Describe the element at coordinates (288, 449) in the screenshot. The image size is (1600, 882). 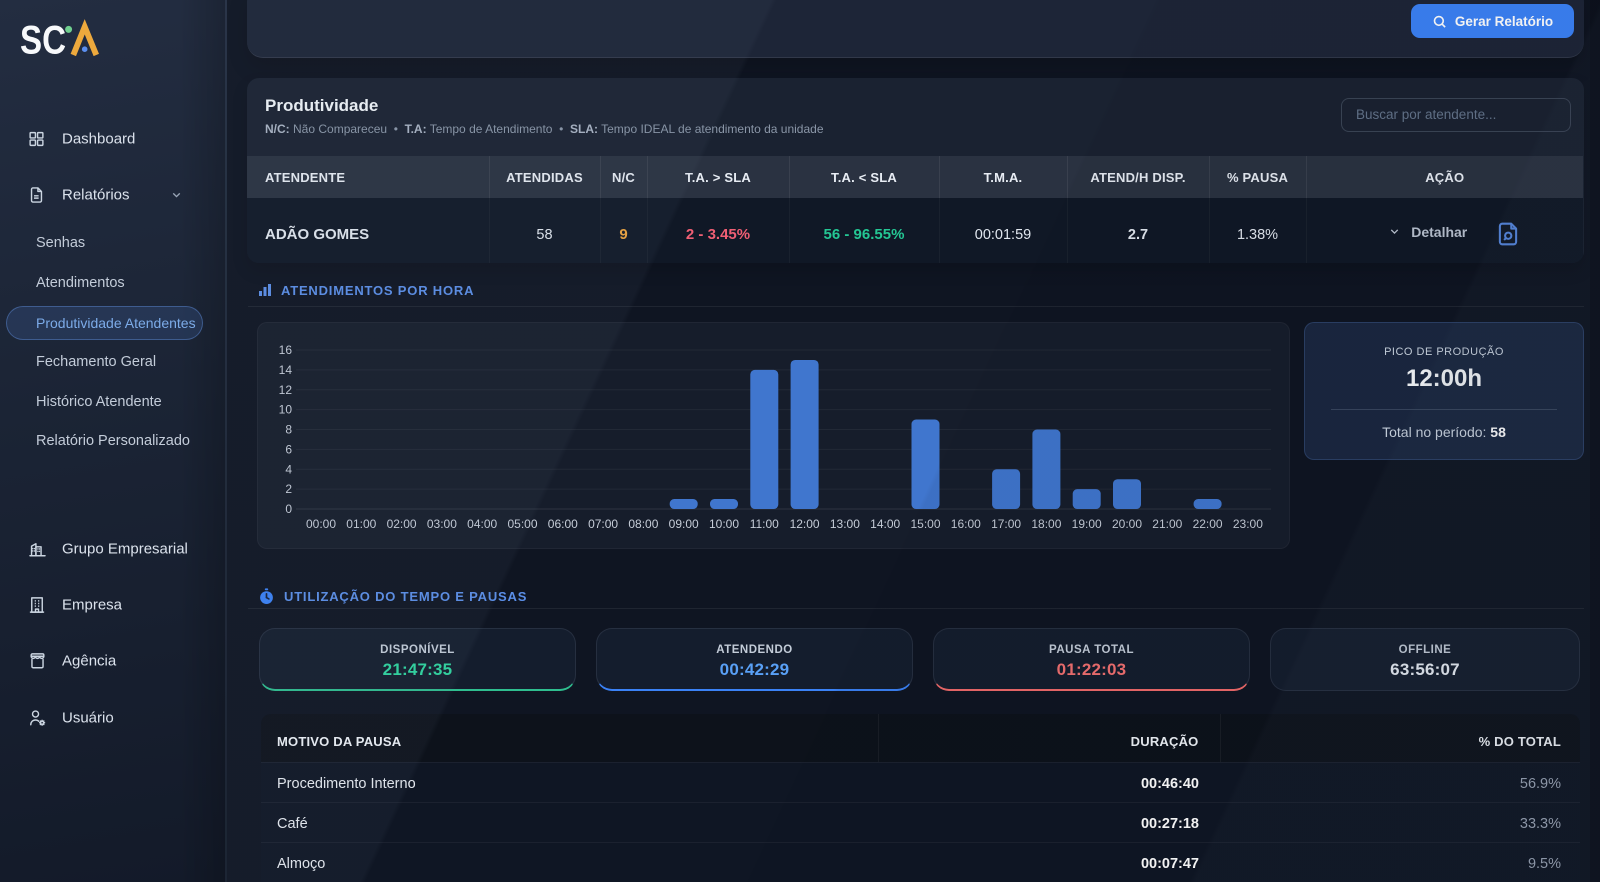
I see `svg-text: 6` at that location.